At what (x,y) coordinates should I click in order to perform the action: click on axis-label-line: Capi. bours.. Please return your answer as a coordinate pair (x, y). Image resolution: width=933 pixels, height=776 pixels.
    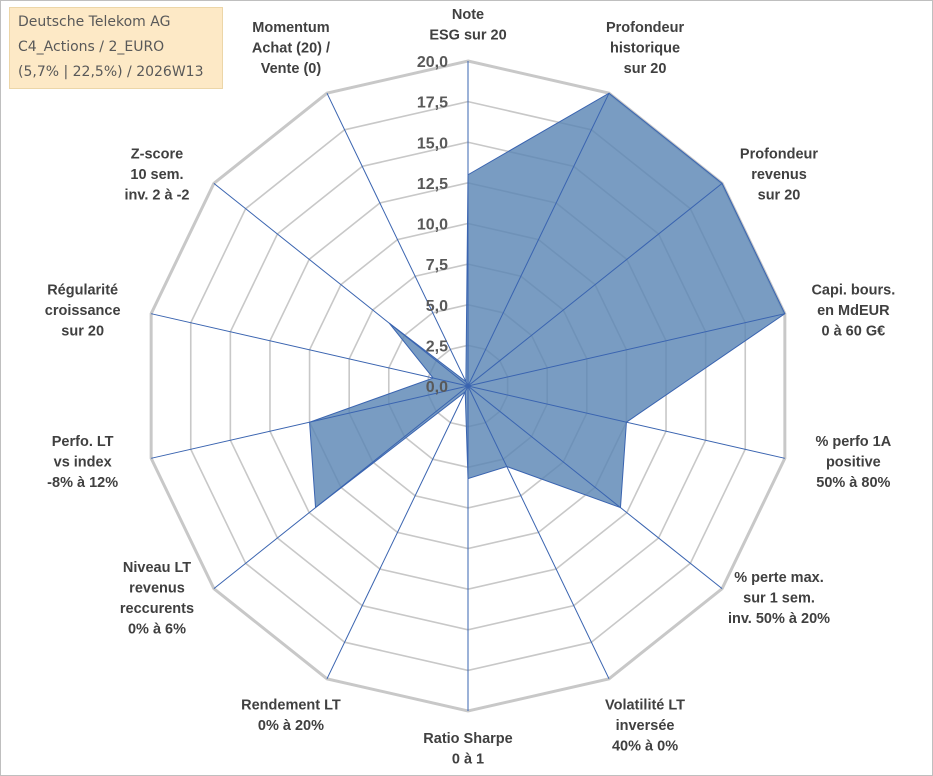
    Looking at the image, I should click on (853, 291).